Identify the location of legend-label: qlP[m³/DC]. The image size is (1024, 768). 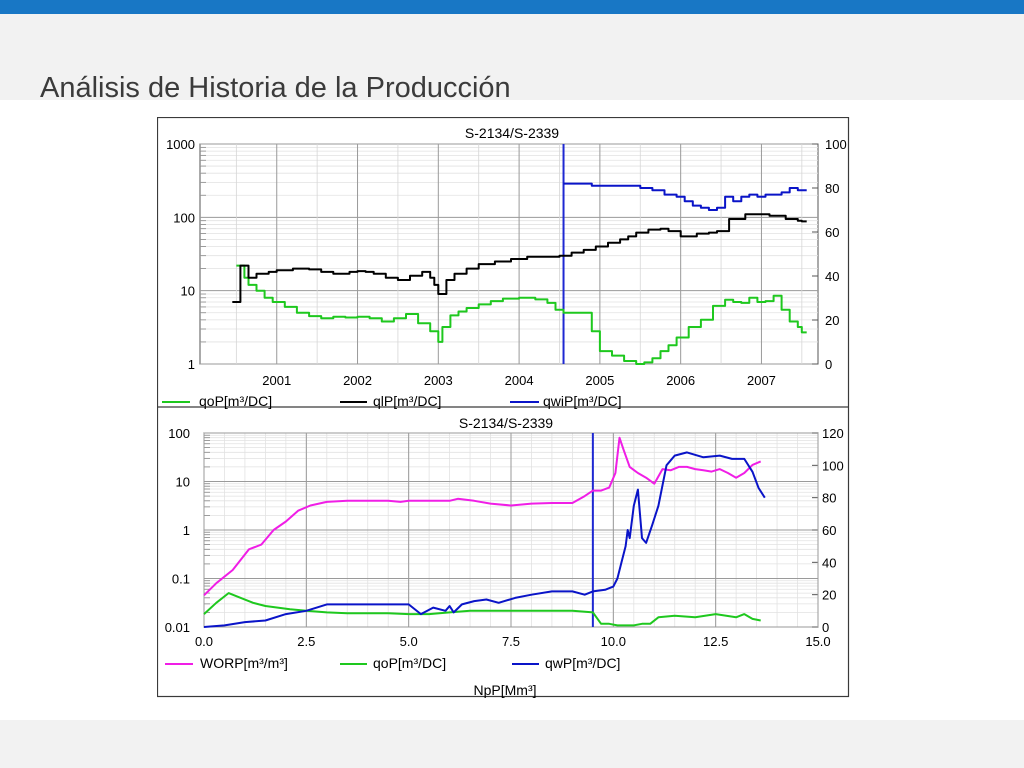
(407, 401).